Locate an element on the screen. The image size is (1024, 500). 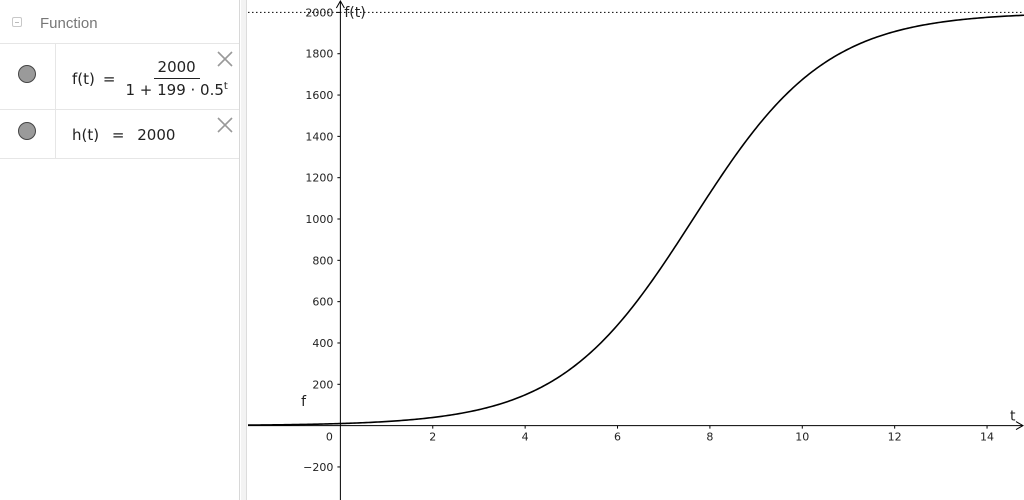
y-tick-label: 1400 is located at coordinates (319, 136).